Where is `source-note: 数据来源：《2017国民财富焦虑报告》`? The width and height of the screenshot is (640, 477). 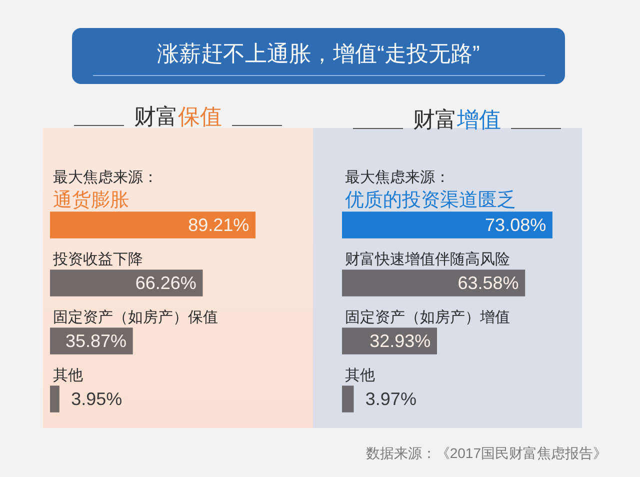 source-note: 数据来源：《2017国民财富焦虑报告》 is located at coordinates (486, 453).